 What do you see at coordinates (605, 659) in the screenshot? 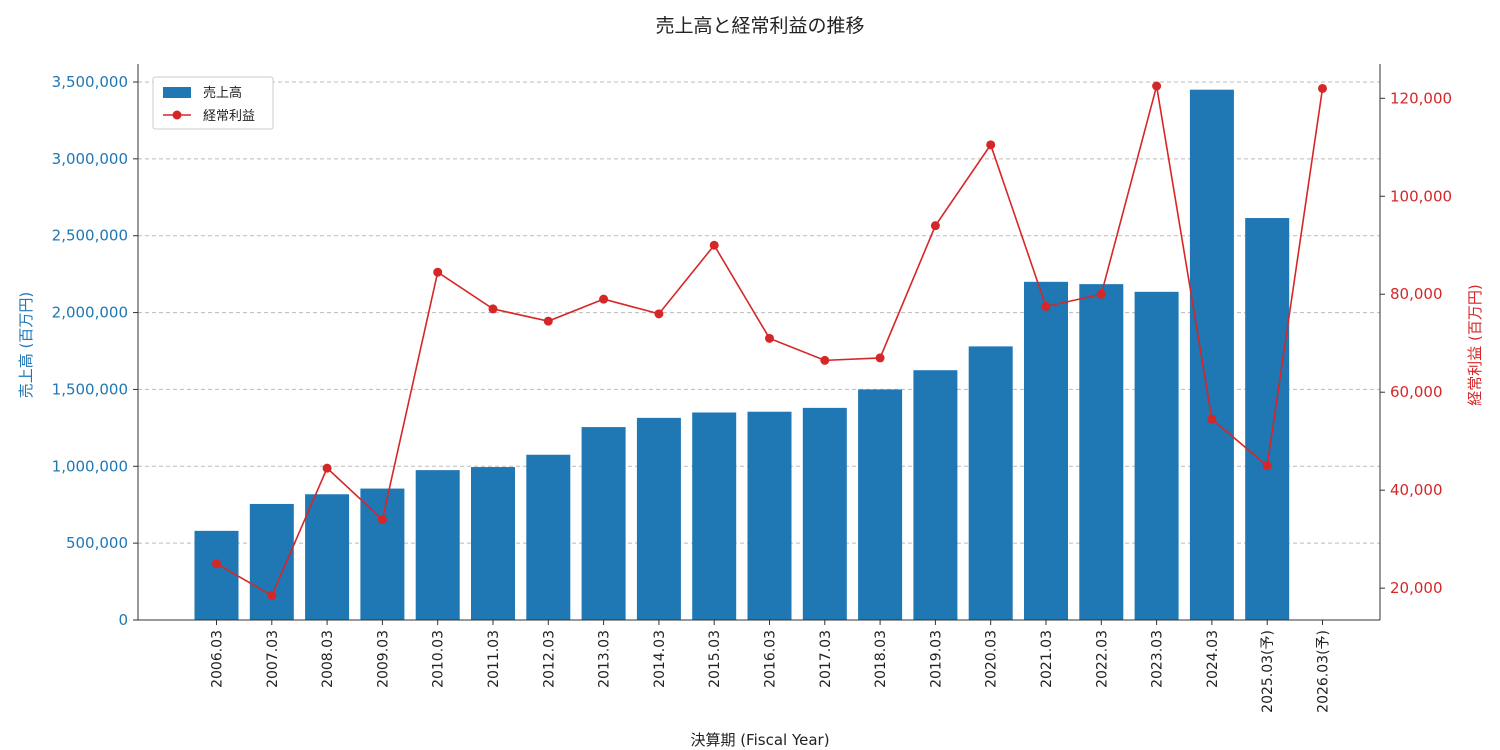
I see `x-tick-label: 2013.03` at bounding box center [605, 659].